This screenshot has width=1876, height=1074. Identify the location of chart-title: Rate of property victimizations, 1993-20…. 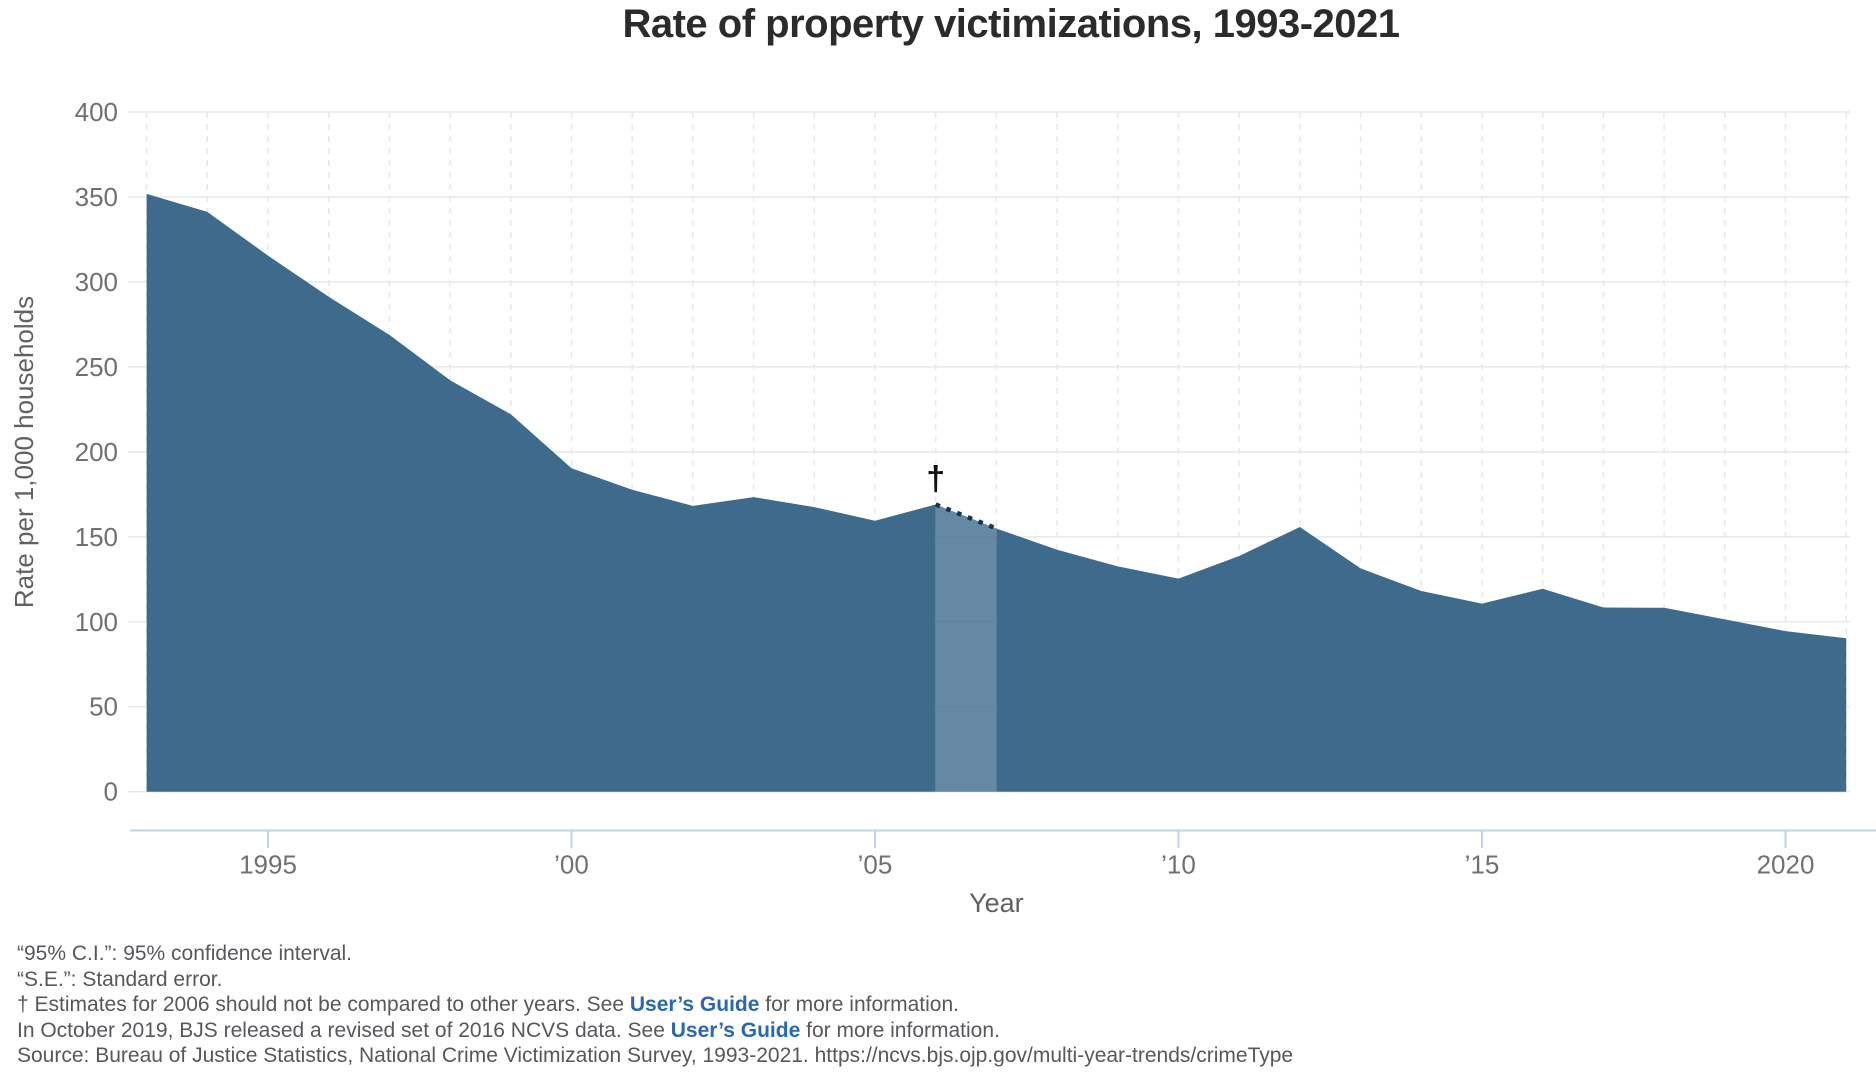
(1011, 24).